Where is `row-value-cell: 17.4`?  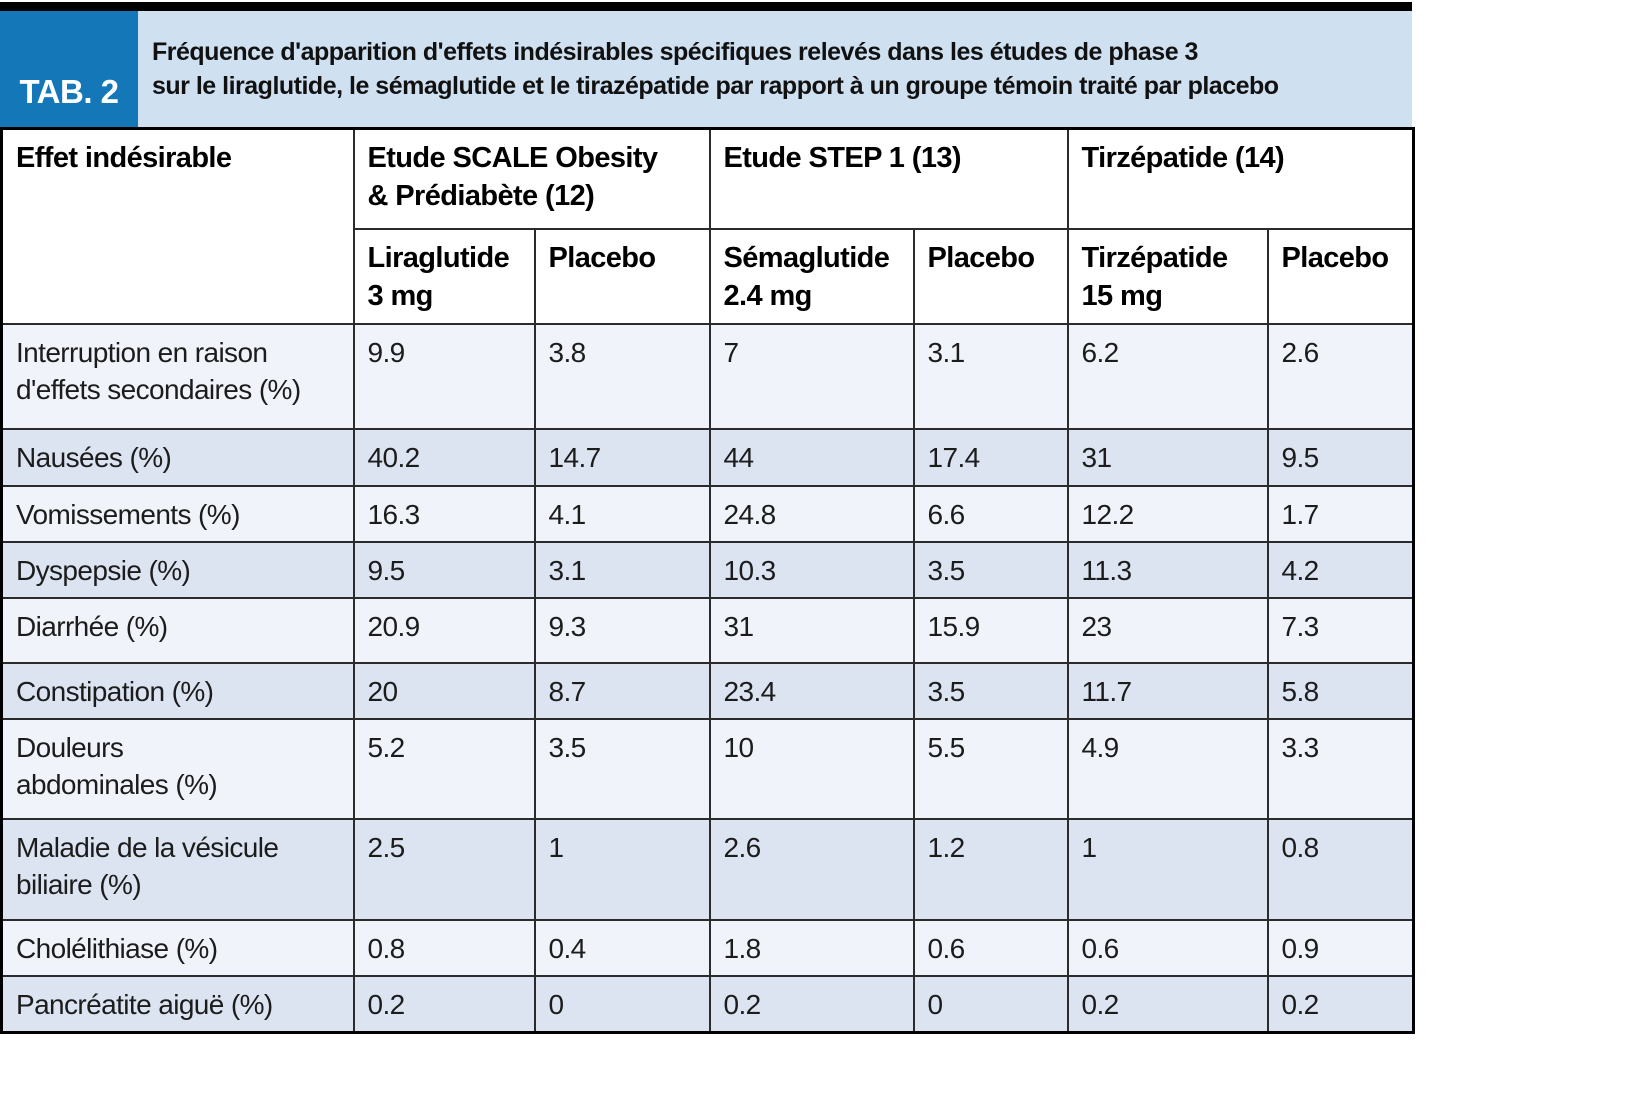 row-value-cell: 17.4 is located at coordinates (990, 457).